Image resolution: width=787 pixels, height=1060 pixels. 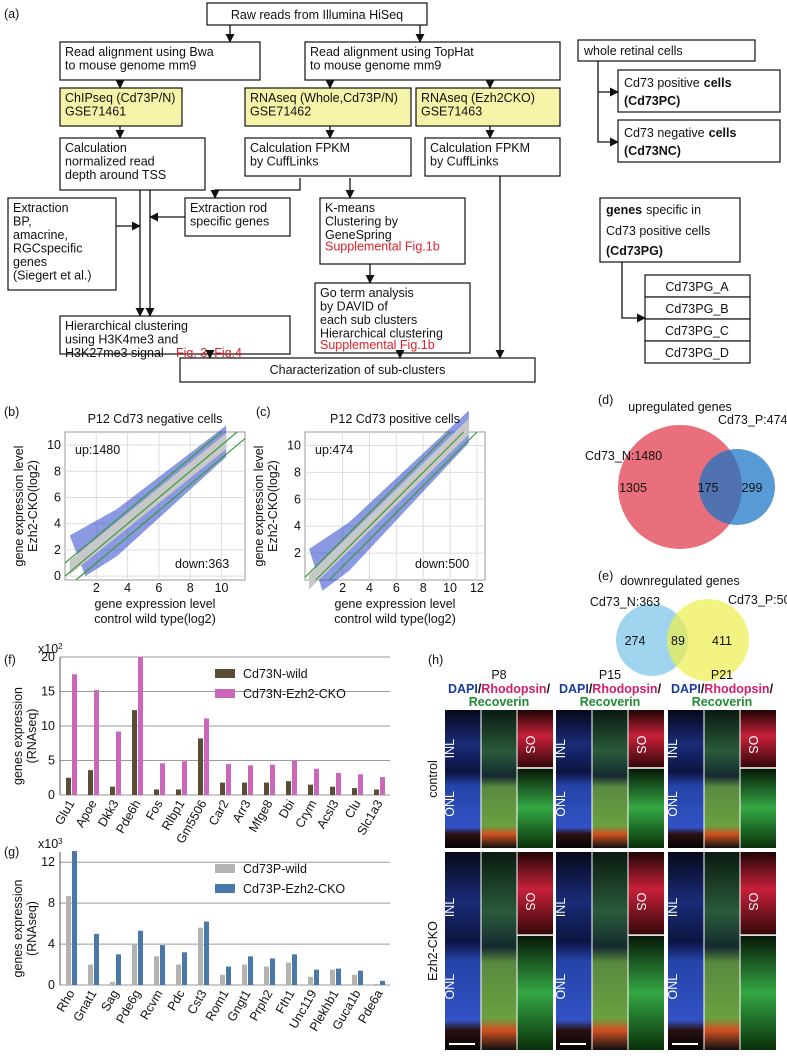 What do you see at coordinates (40, 235) in the screenshot?
I see `flow-text: amacrine,` at bounding box center [40, 235].